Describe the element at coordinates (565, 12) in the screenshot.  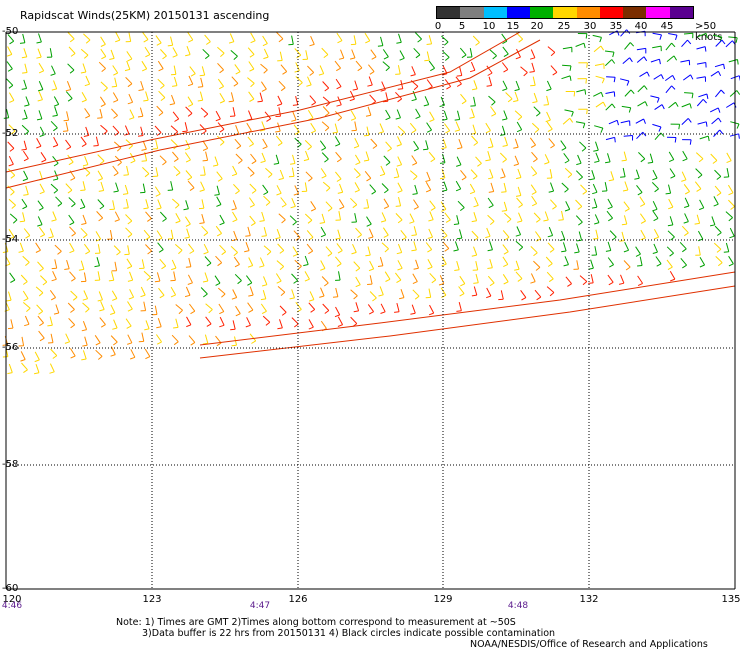
I see `legend-swatch` at that location.